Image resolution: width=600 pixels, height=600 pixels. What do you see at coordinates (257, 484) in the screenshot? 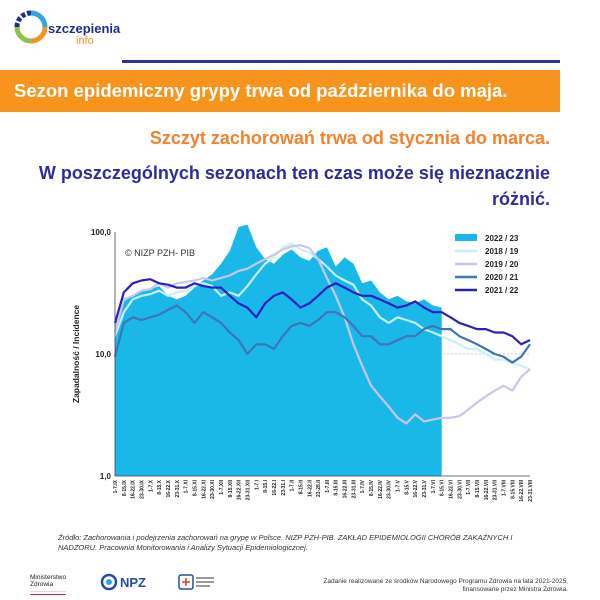
I see `x-tick-label: 1-7.I` at bounding box center [257, 484].